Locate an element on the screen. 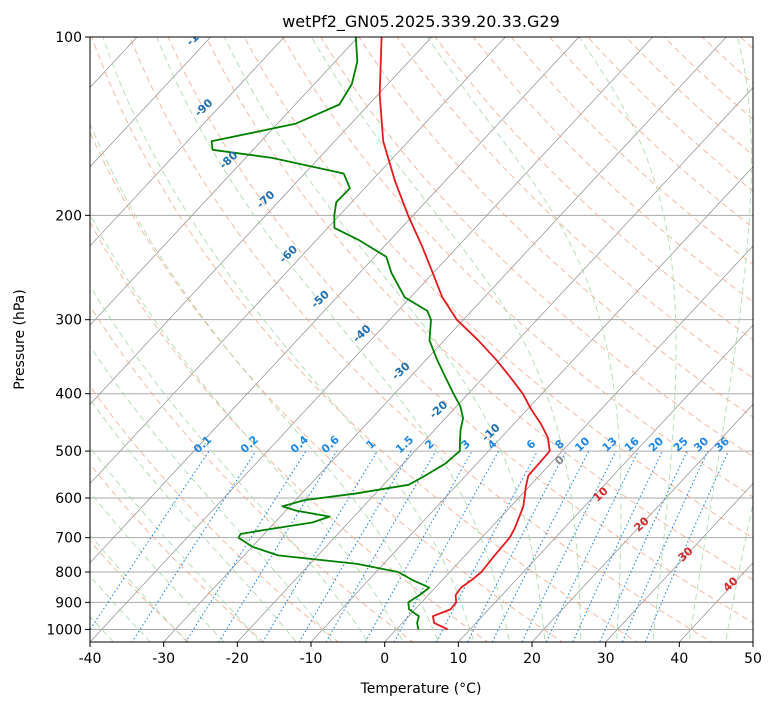 Image resolution: width=775 pixels, height=708 pixels. x-axis: -40 -30 -20 -10 0 10 20 30 40 50 is located at coordinates (420, 654).